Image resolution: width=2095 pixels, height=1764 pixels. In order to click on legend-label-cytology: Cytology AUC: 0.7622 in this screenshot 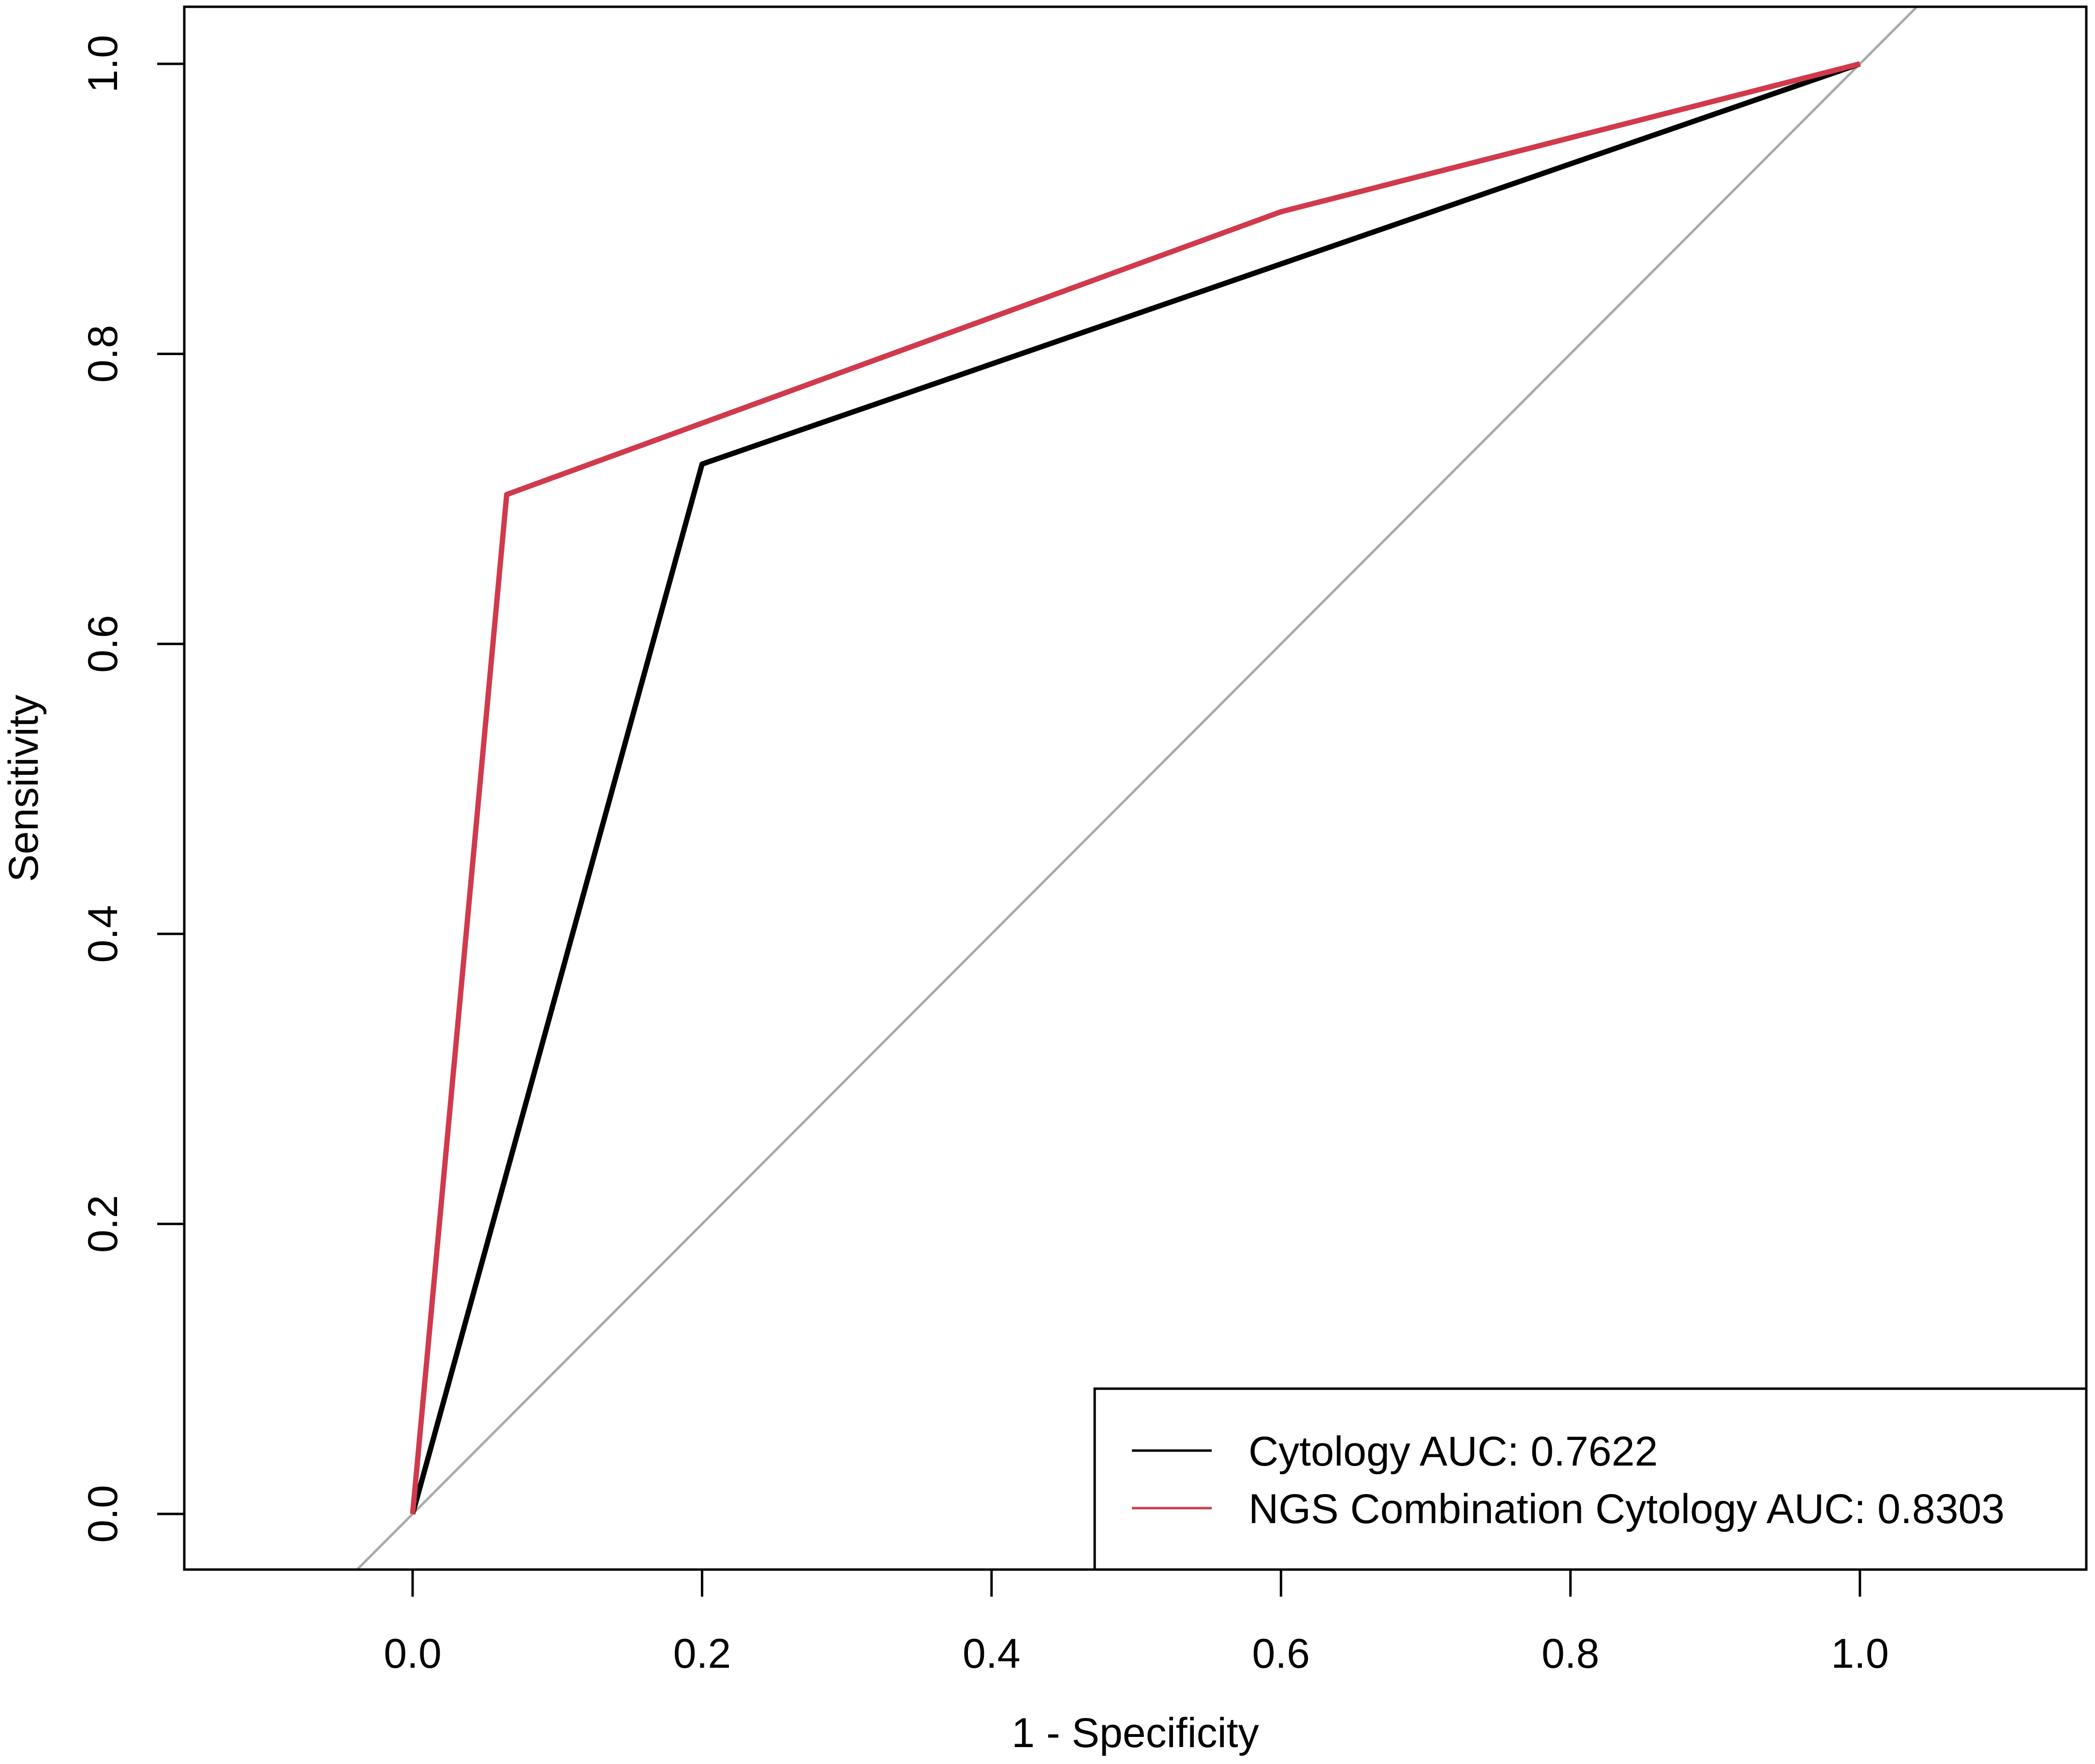, I will do `click(1453, 1451)`.